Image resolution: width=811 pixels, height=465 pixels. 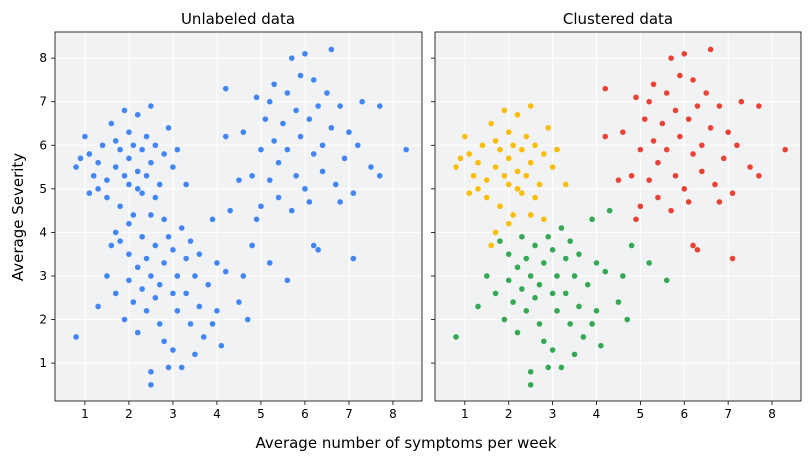 What do you see at coordinates (597, 414) in the screenshot?
I see `x-tick-label: 4` at bounding box center [597, 414].